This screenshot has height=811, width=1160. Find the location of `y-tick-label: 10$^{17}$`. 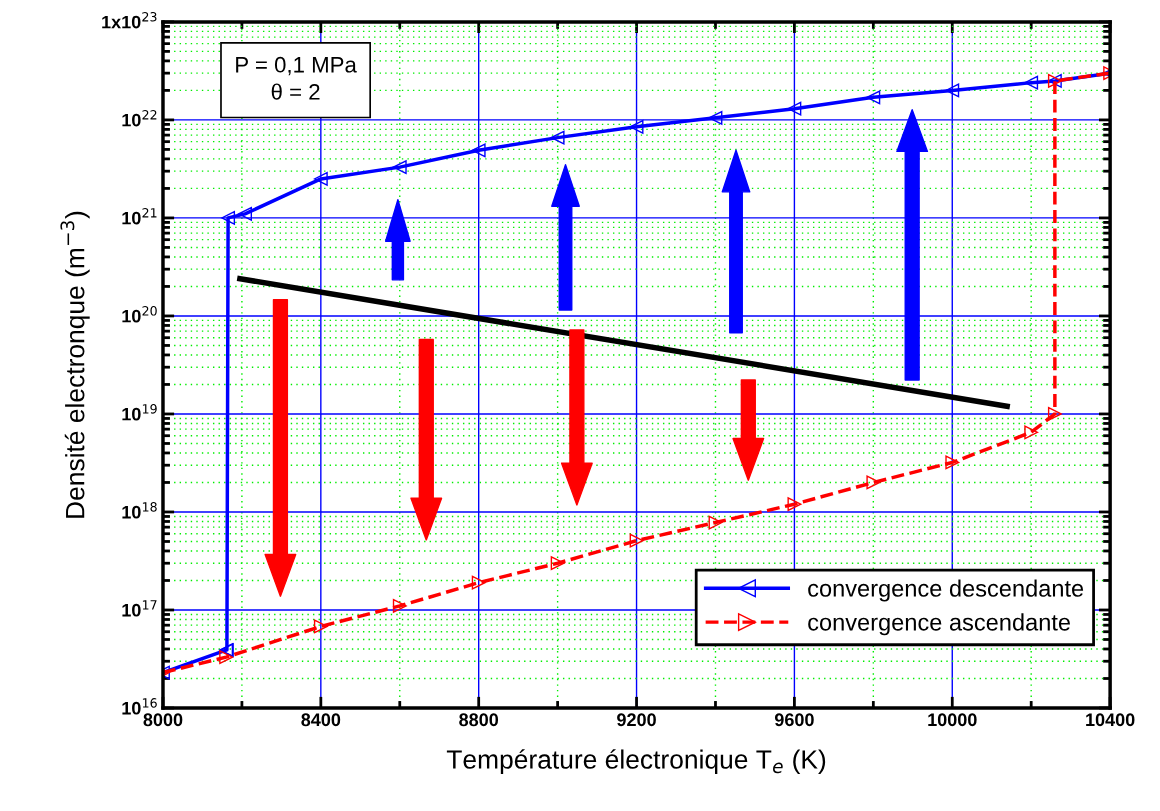

y-tick-label: 10$^{17}$ is located at coordinates (139, 608).